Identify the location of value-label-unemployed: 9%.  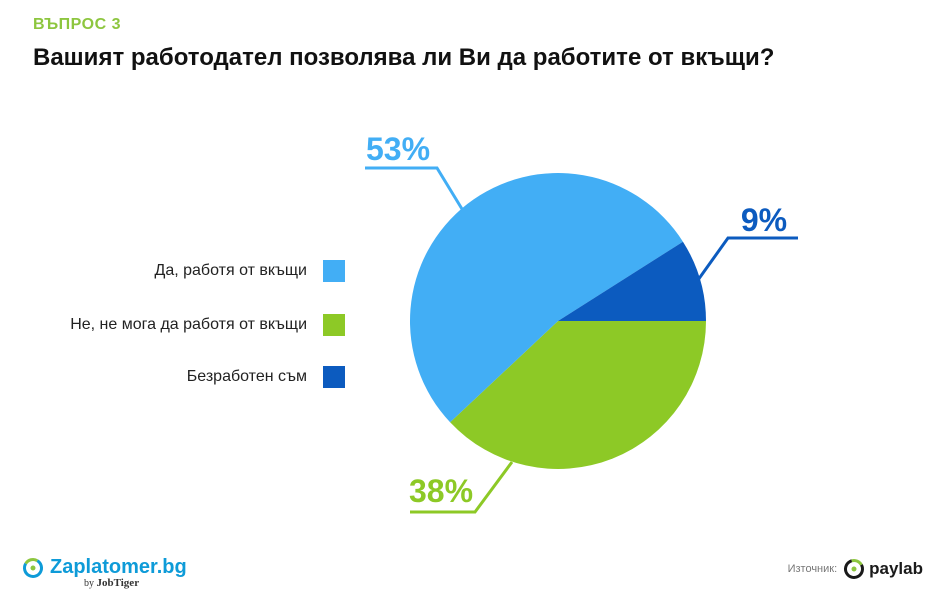
(764, 220).